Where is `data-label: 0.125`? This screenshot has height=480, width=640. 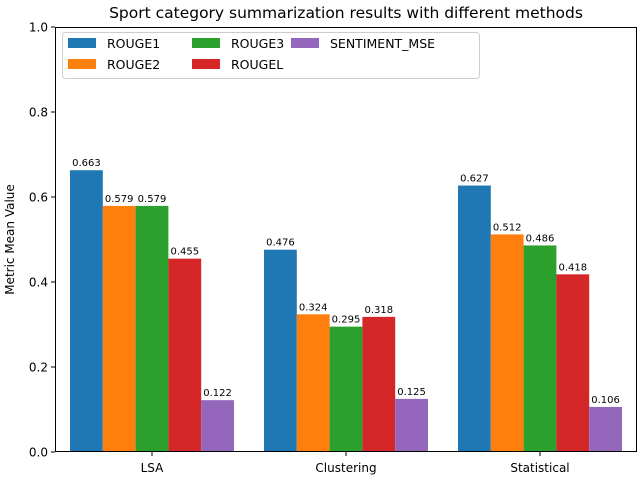
data-label: 0.125 is located at coordinates (411, 392).